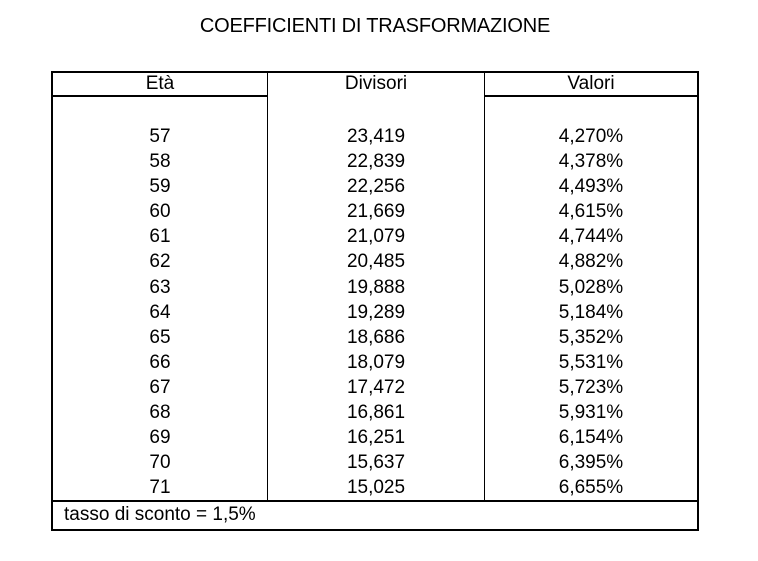 The image size is (758, 561). What do you see at coordinates (160, 237) in the screenshot?
I see `eta-cell: 61` at bounding box center [160, 237].